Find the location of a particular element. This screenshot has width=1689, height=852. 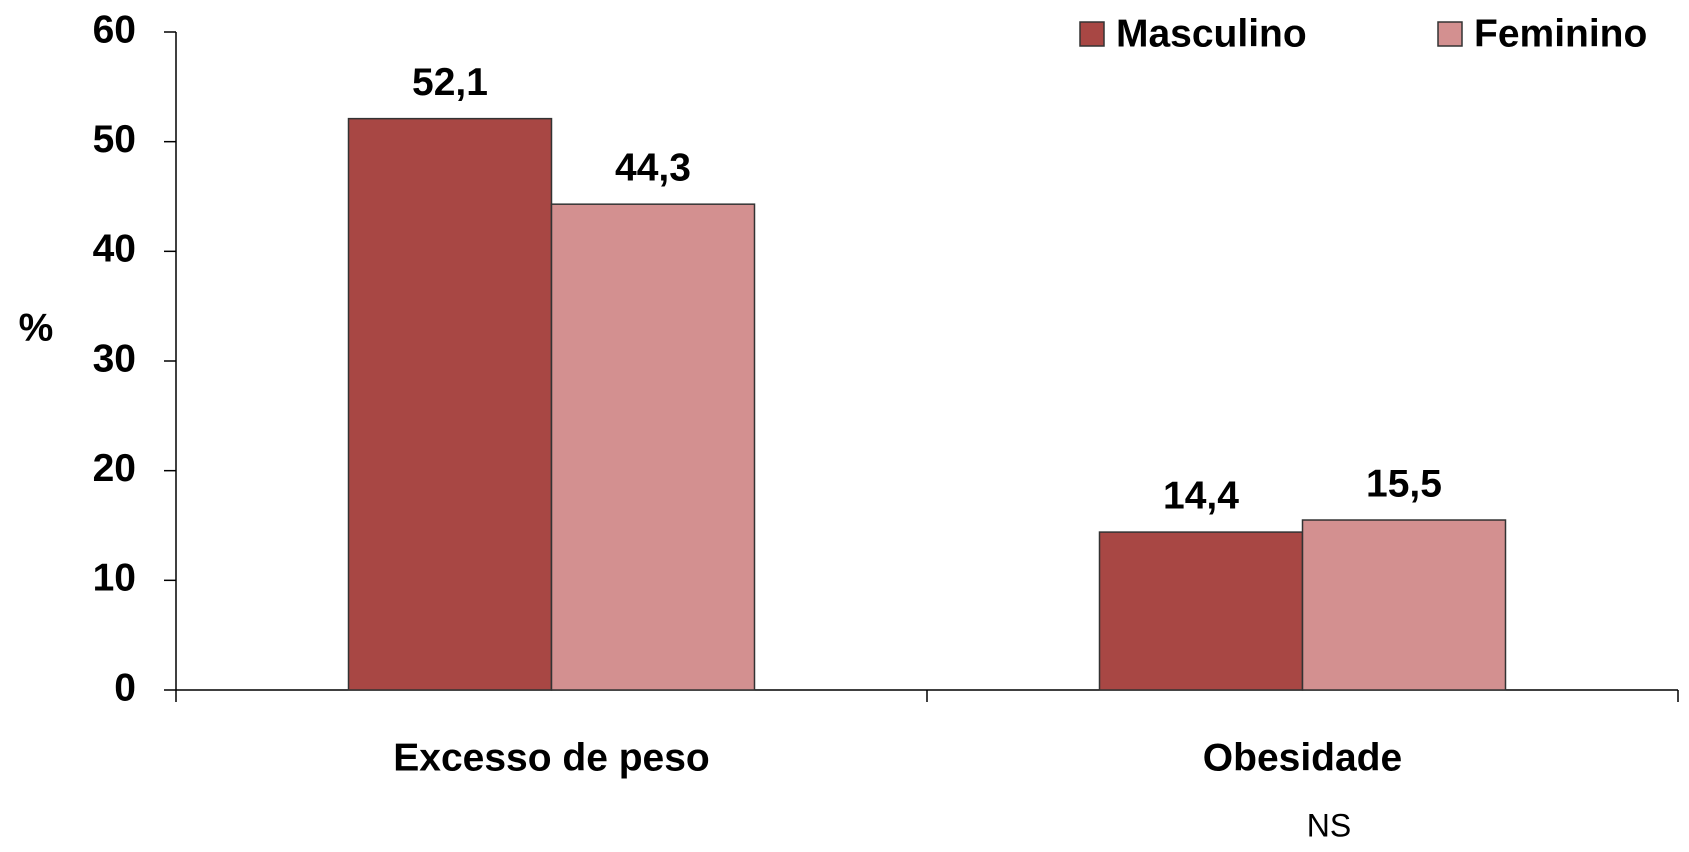

y-tick-label: 20 is located at coordinates (114, 468).